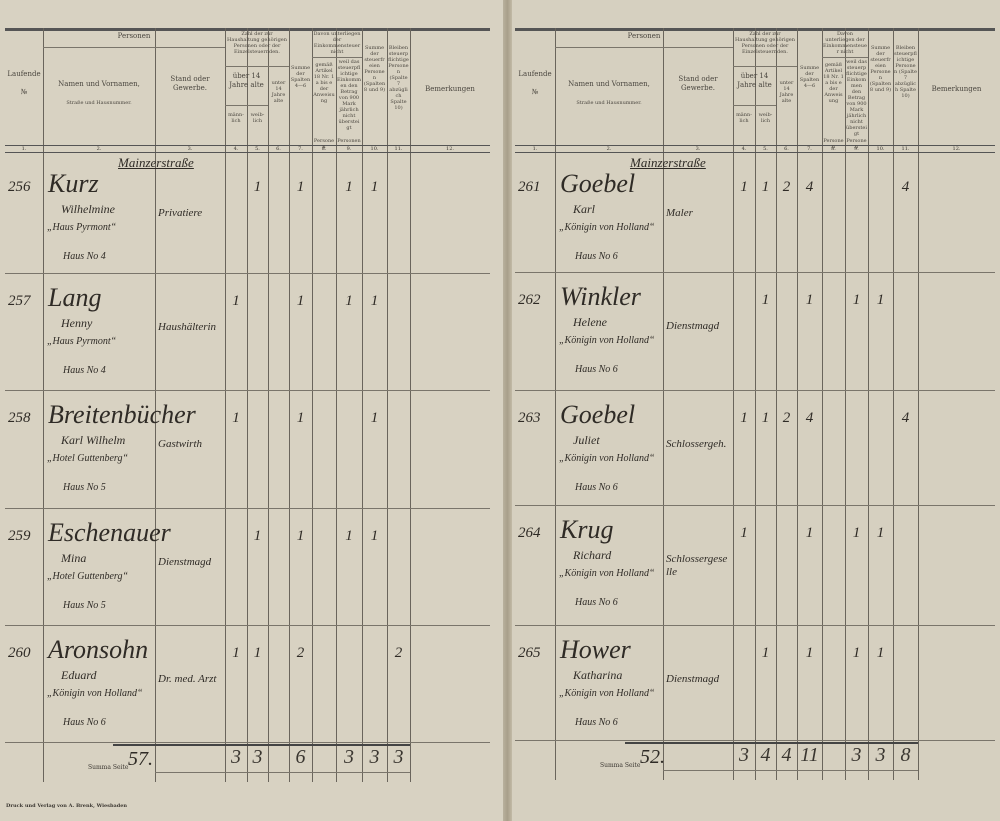 This screenshot has height=821, width=1000. What do you see at coordinates (84, 370) in the screenshot?
I see `house-number: Haus No 4` at bounding box center [84, 370].